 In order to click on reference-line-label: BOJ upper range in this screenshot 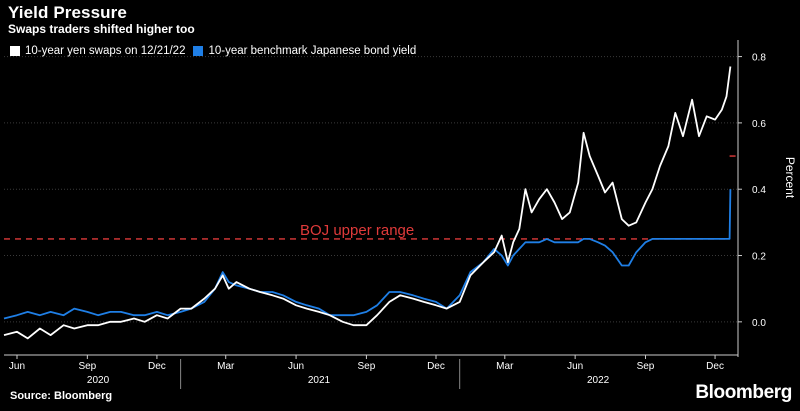, I will do `click(357, 230)`.